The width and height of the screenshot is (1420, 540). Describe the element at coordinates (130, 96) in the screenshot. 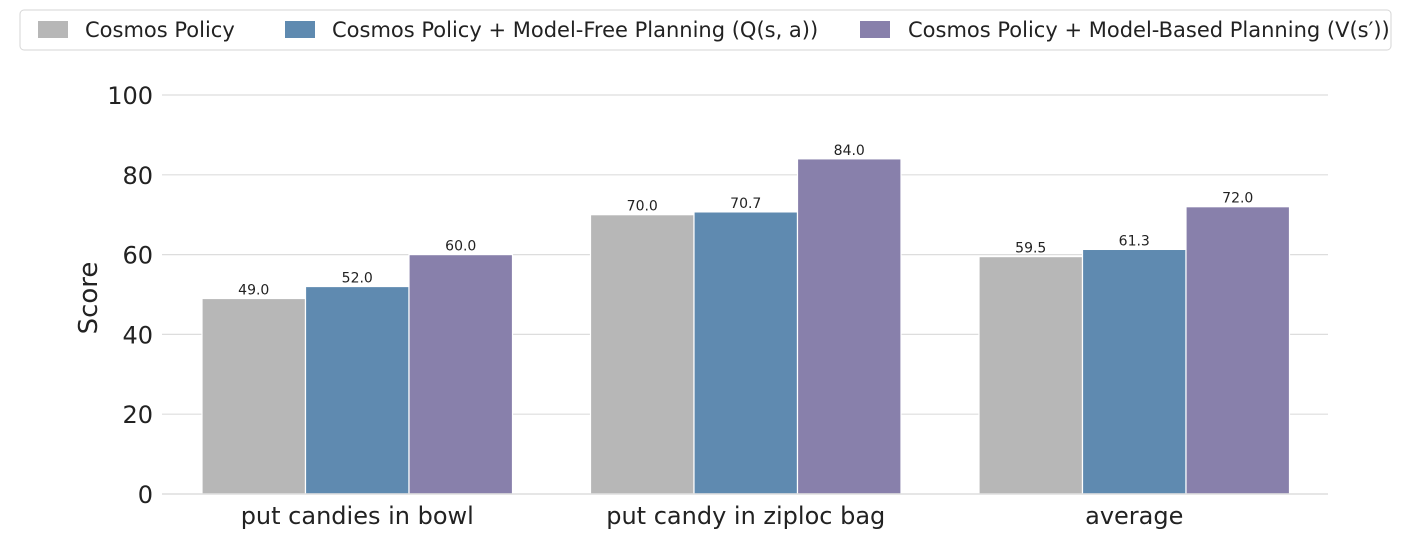

I see `y-tick-label-100: 100` at that location.